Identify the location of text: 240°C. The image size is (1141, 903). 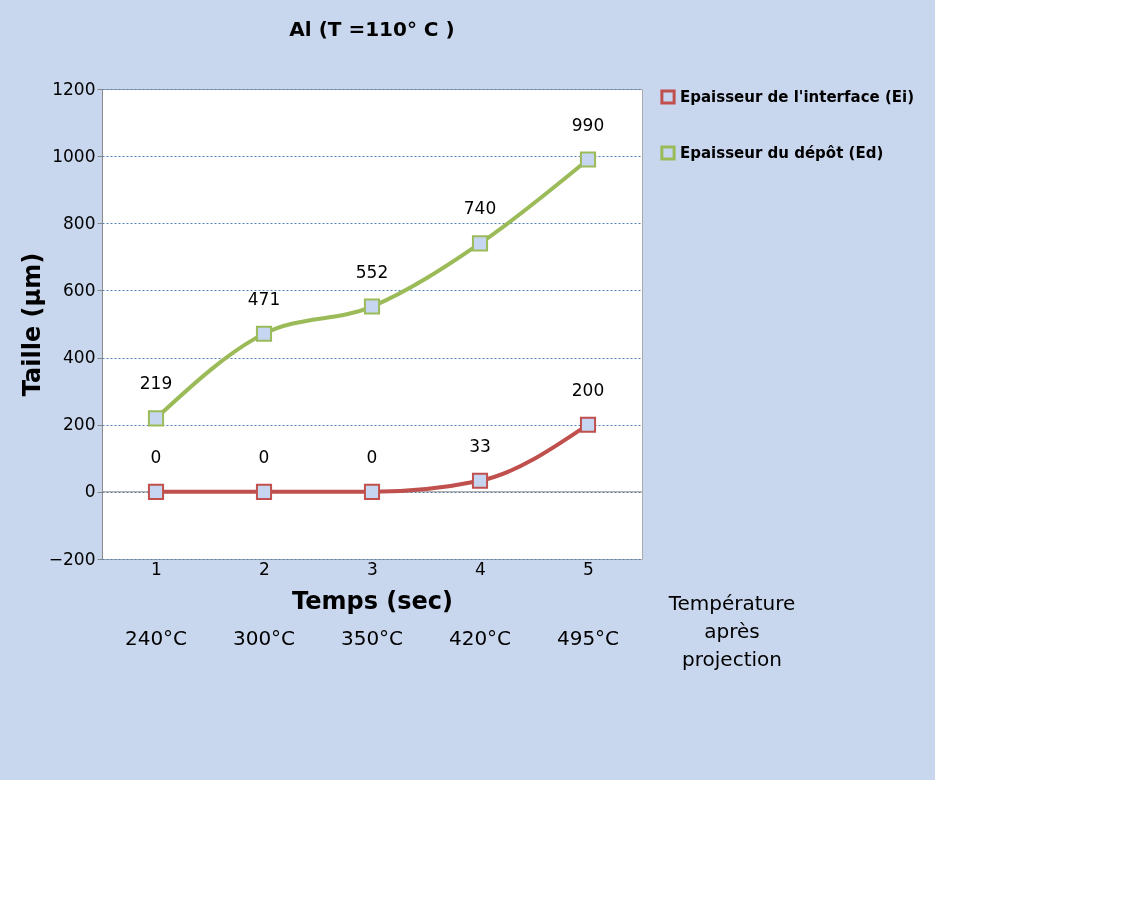
(156, 638).